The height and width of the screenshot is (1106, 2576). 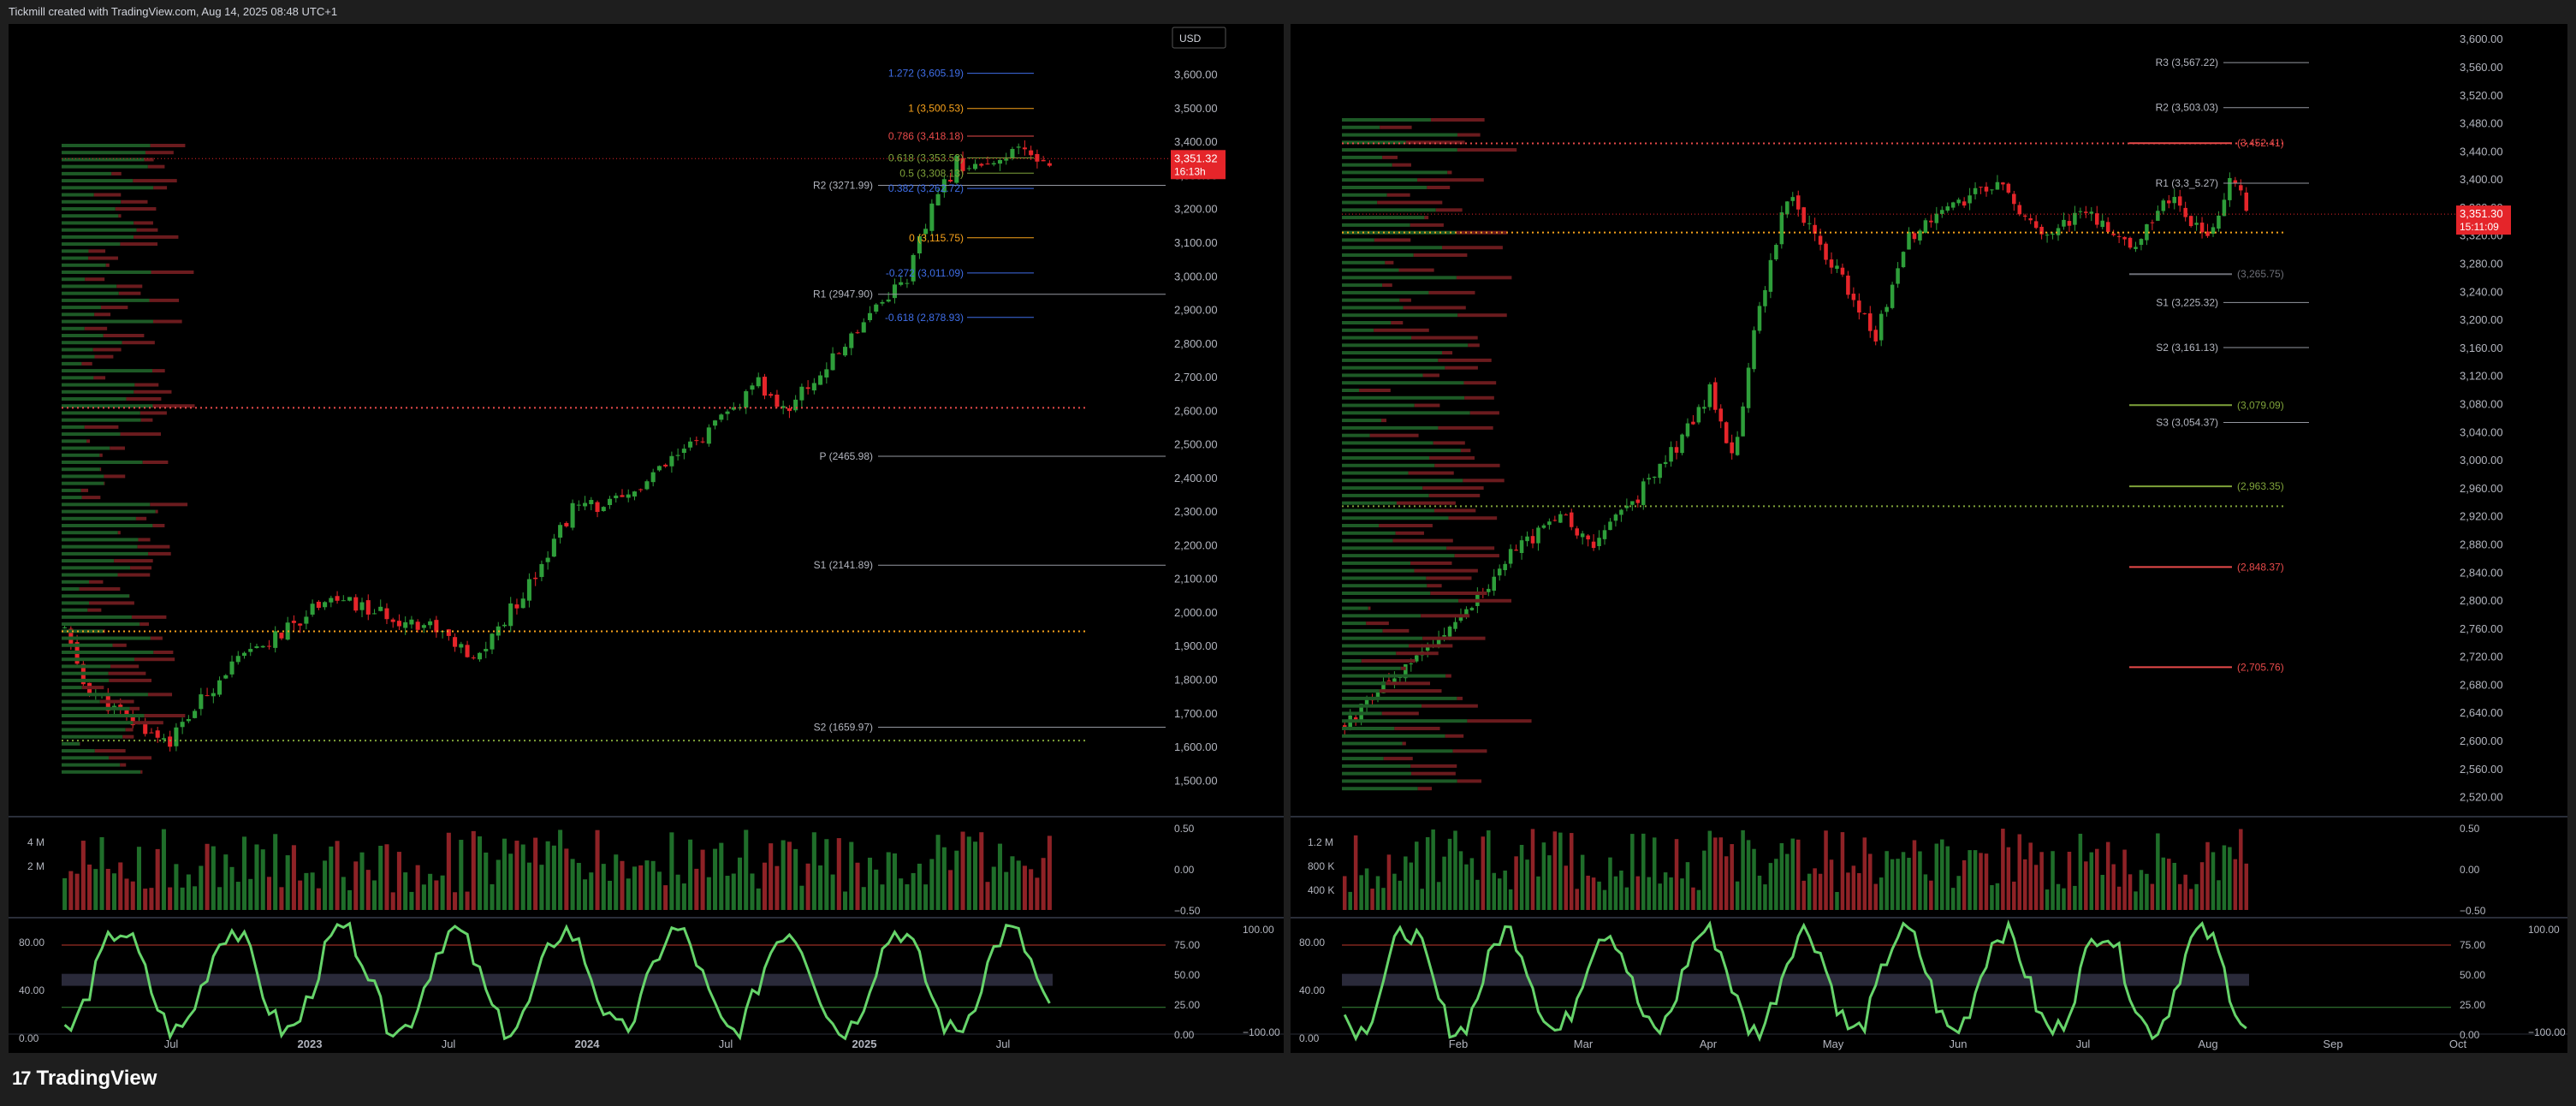 I want to click on rsi-right-axis-label: 50.00, so click(x=2472, y=975).